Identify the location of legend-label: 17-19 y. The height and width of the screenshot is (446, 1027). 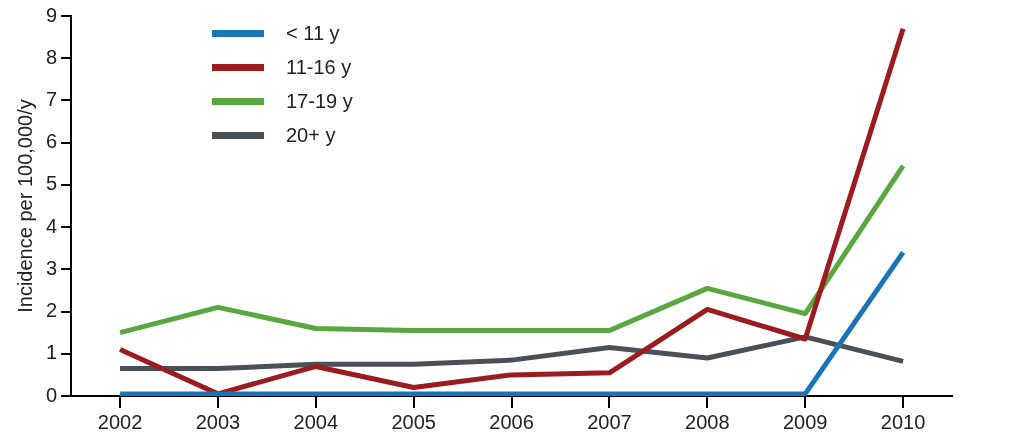
(319, 101).